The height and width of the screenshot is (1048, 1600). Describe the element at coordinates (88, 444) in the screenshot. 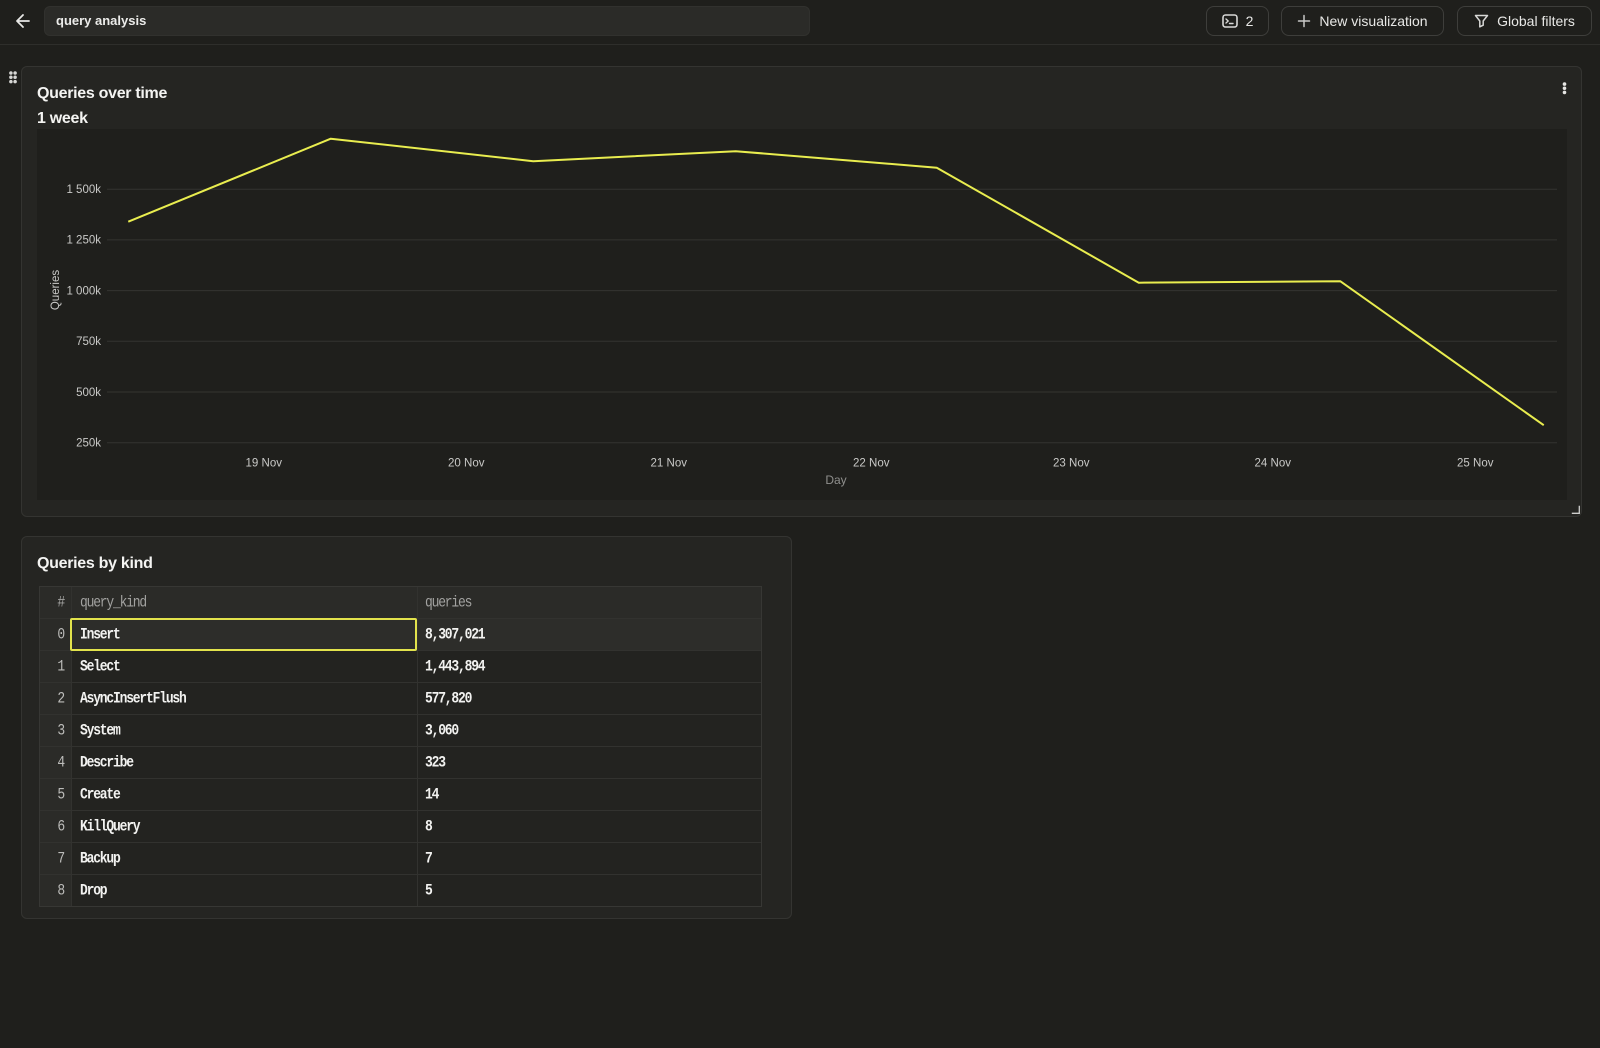

I see `svg-text: 250k` at that location.